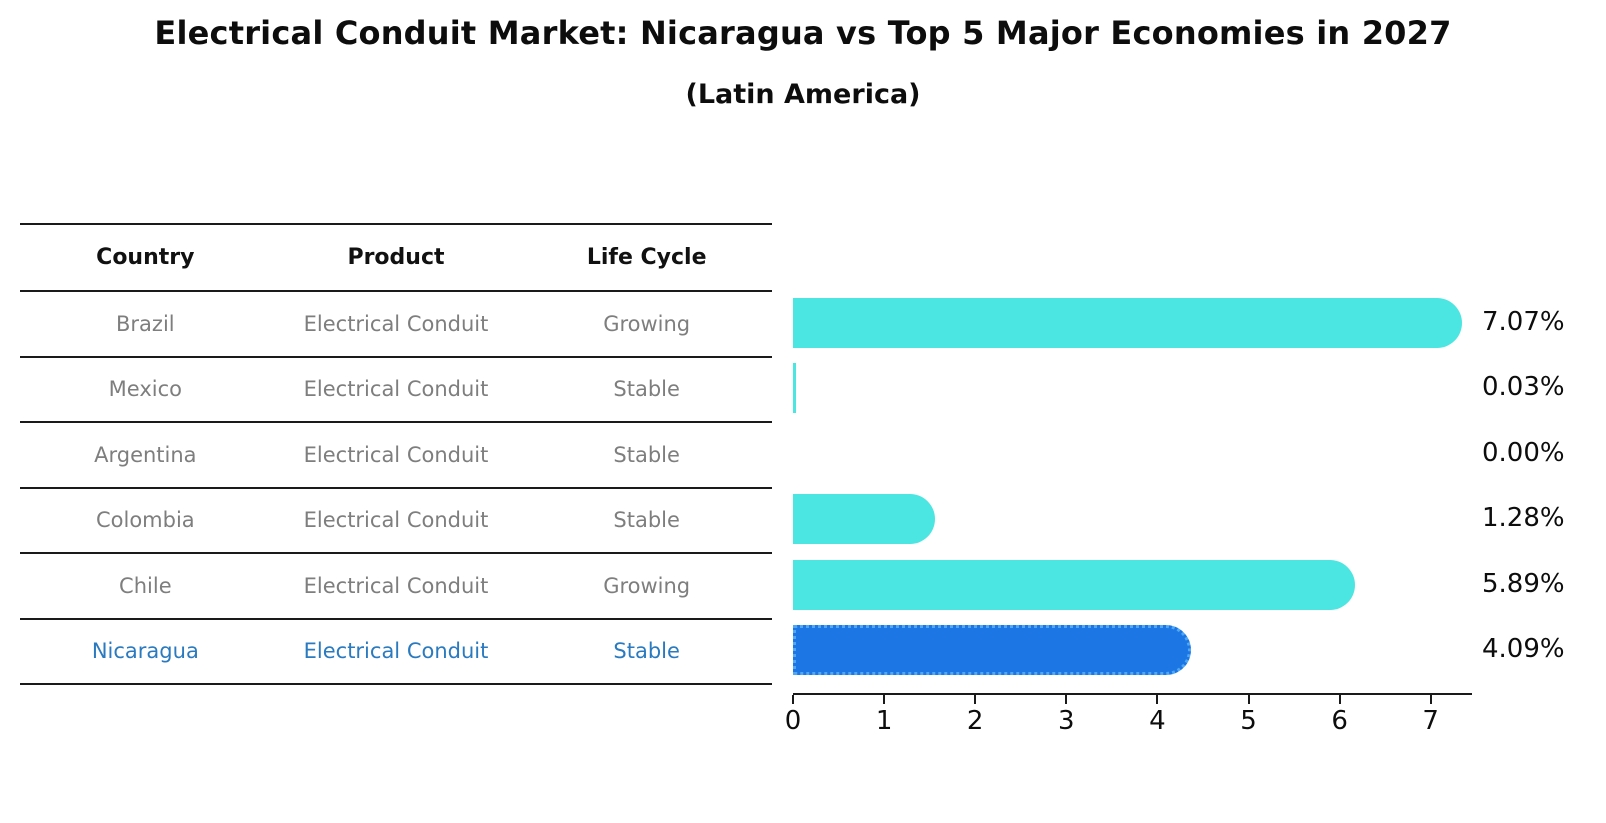 The height and width of the screenshot is (823, 1606). I want to click on chart-subtitle: (Latin America), so click(803, 94).